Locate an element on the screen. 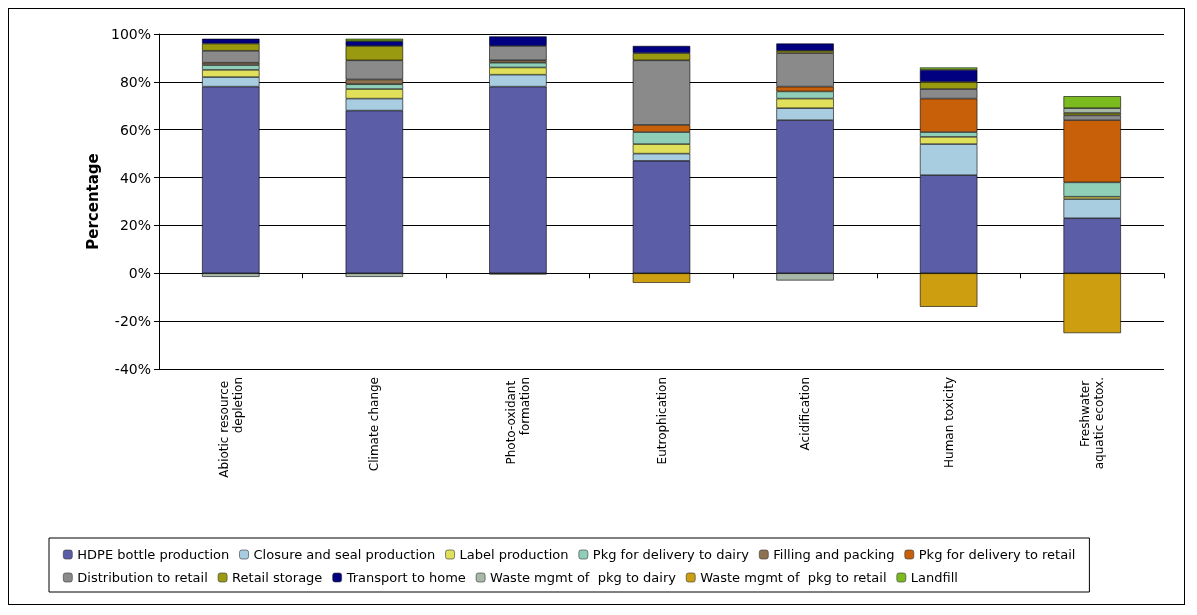  x-tick-label: Abiotic resource depletion is located at coordinates (230, 427).